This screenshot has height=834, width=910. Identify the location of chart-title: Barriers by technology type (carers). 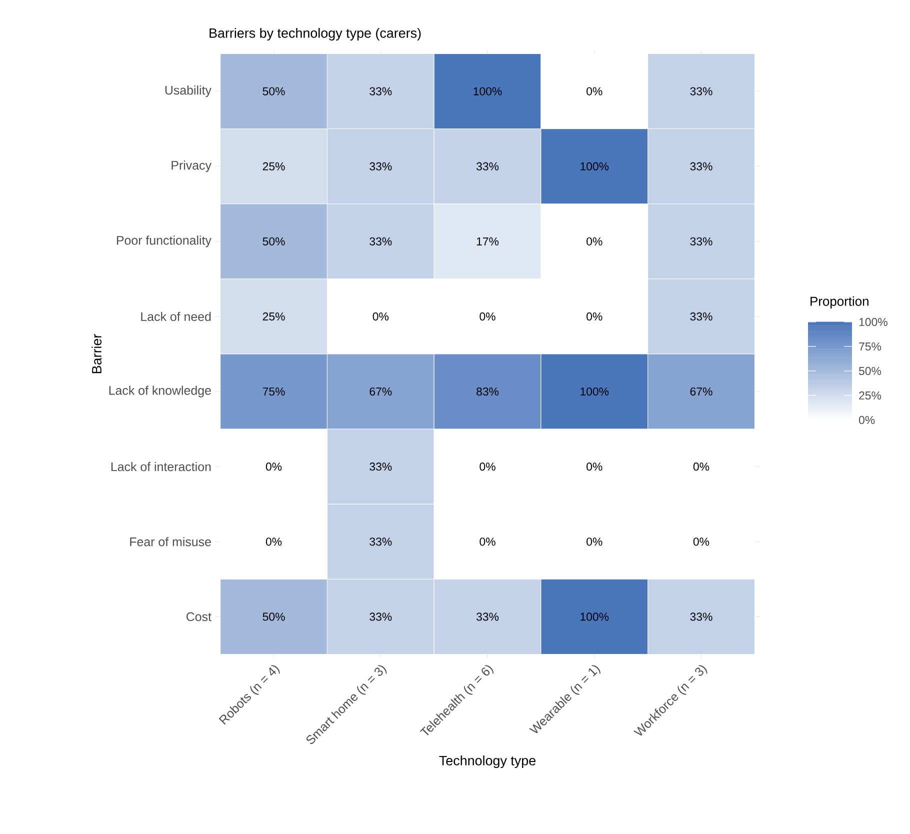
(315, 34).